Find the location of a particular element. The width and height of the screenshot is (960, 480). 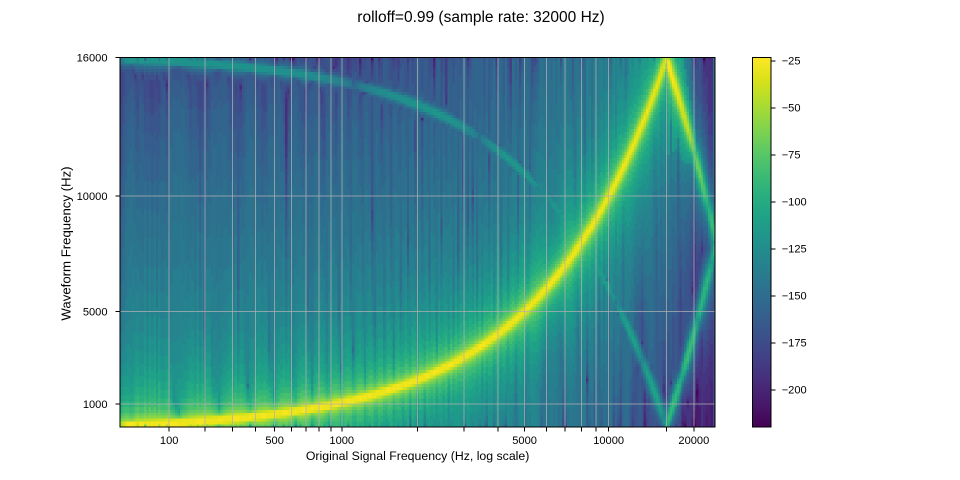

svg-text: −125 is located at coordinates (794, 250).